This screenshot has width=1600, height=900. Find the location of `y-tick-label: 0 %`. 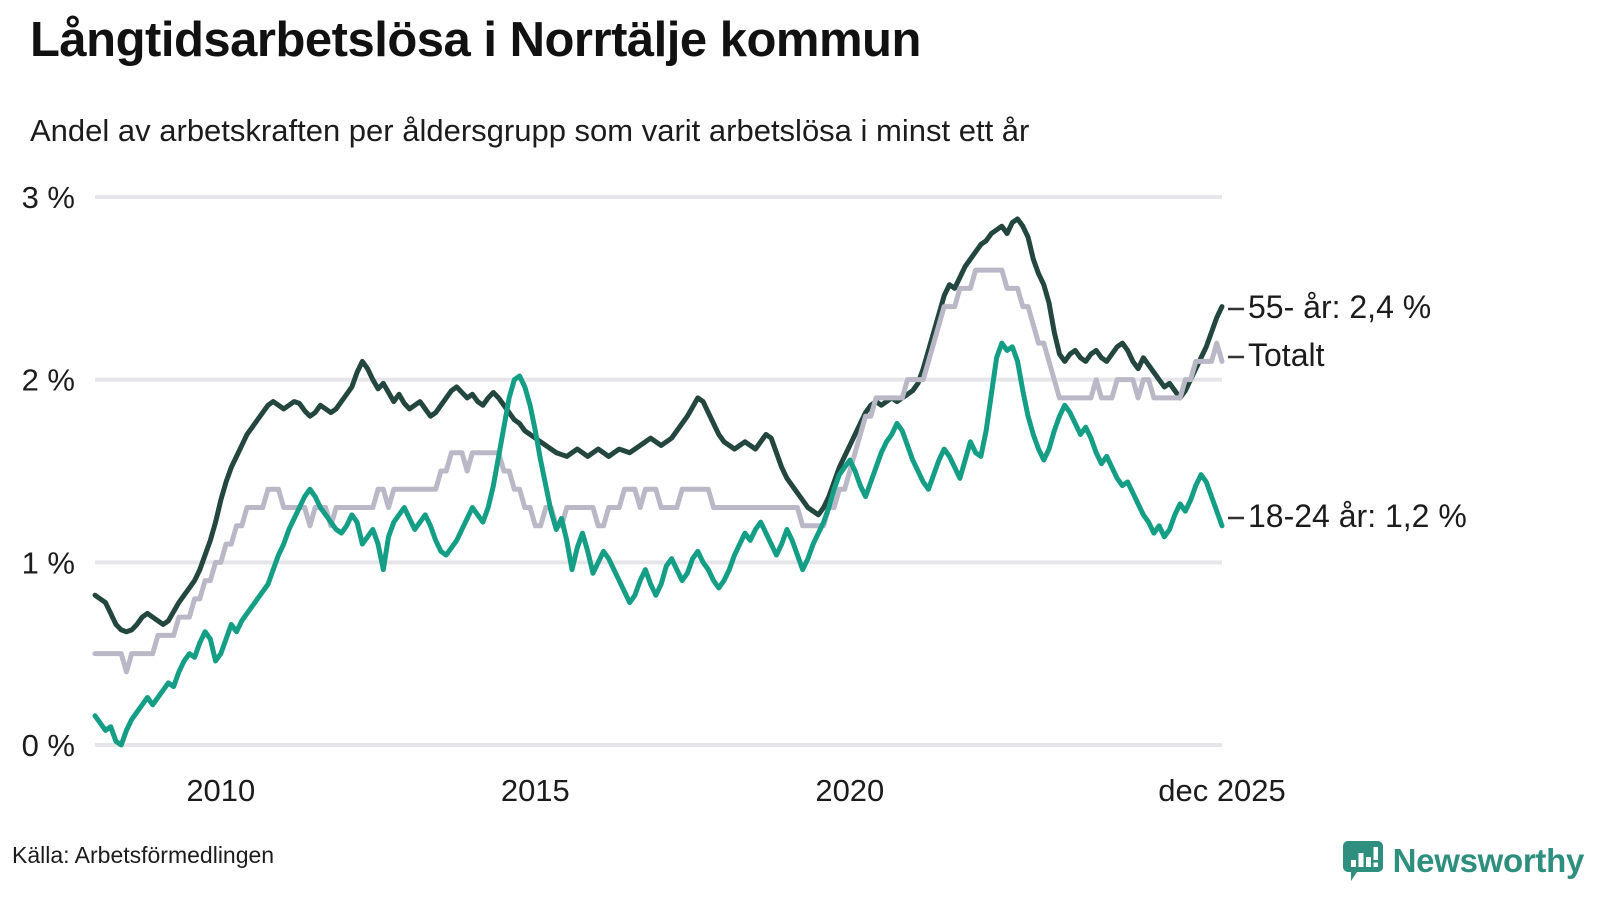

y-tick-label: 0 % is located at coordinates (48, 745).